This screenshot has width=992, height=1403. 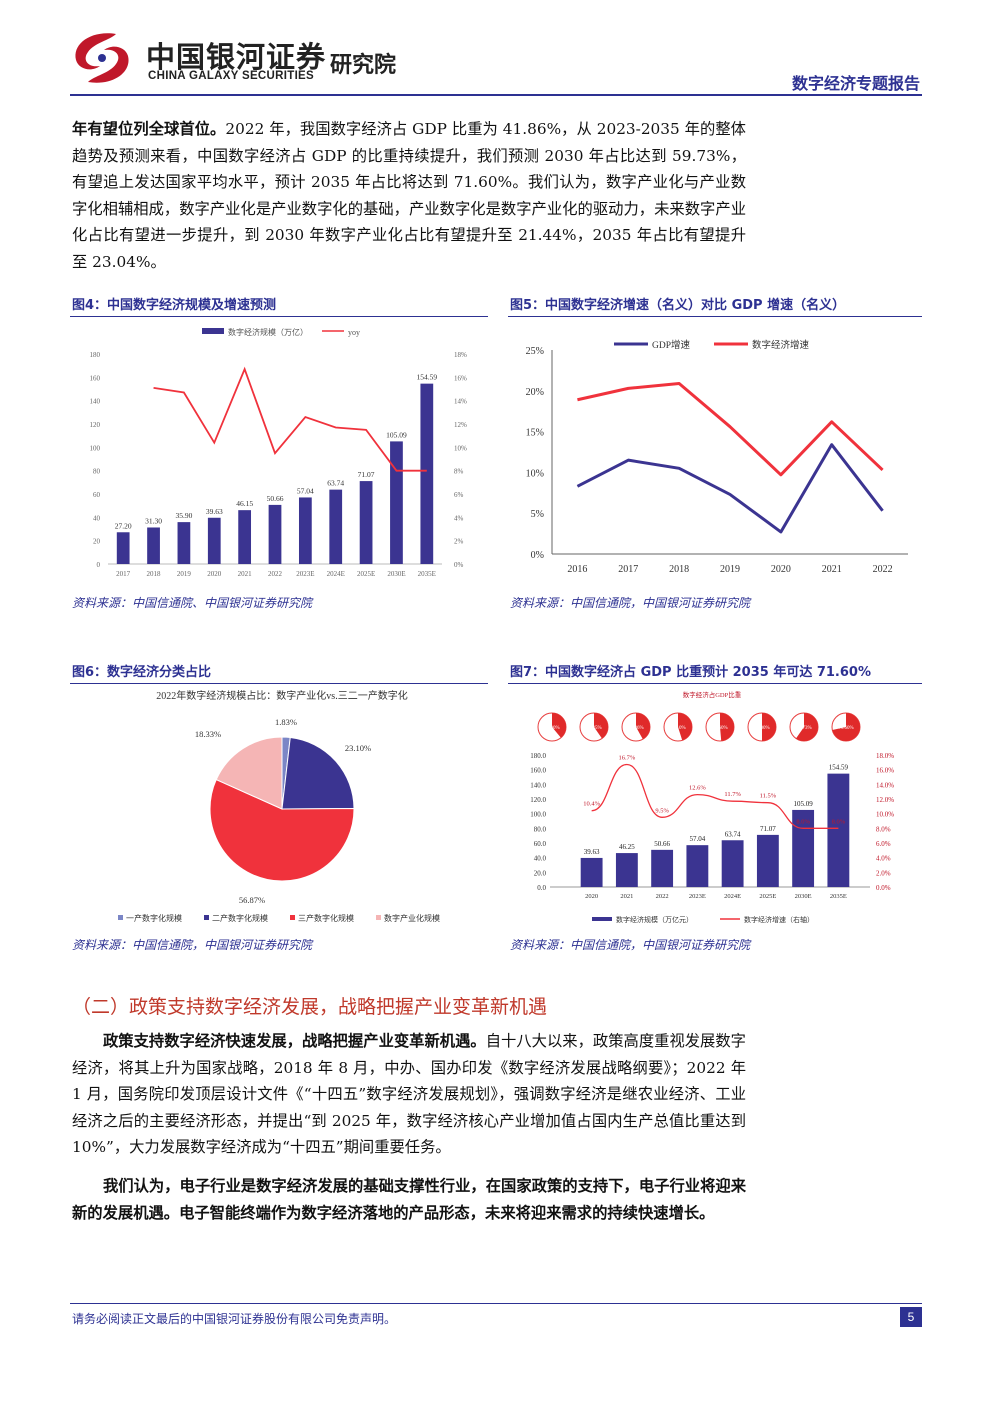 I want to click on fig6-title: 图6：数字经济分类占比, so click(x=142, y=672).